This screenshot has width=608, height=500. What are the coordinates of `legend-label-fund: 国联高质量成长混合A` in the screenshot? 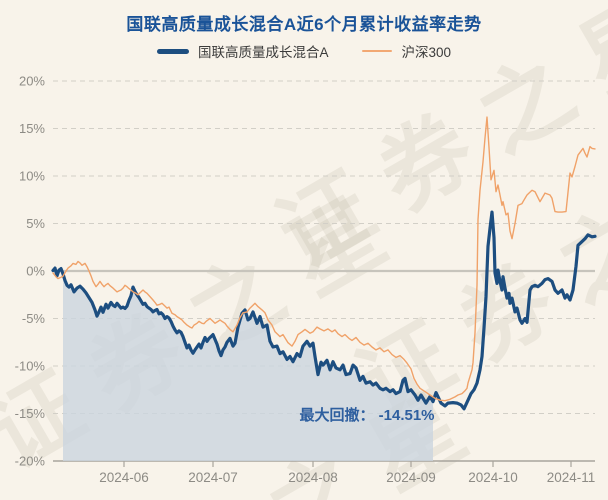 It's located at (263, 52).